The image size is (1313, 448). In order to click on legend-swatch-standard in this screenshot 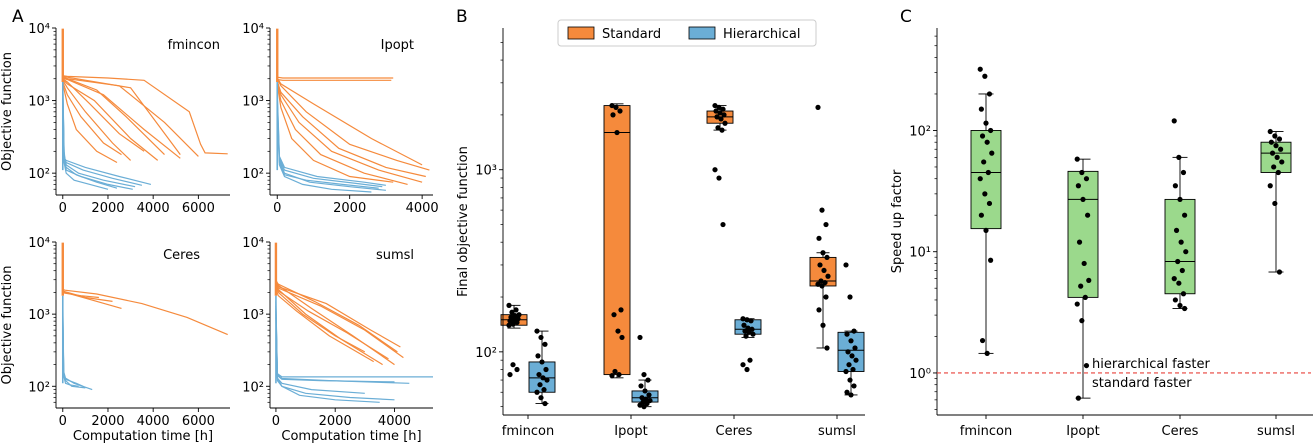, I will do `click(581, 33)`.